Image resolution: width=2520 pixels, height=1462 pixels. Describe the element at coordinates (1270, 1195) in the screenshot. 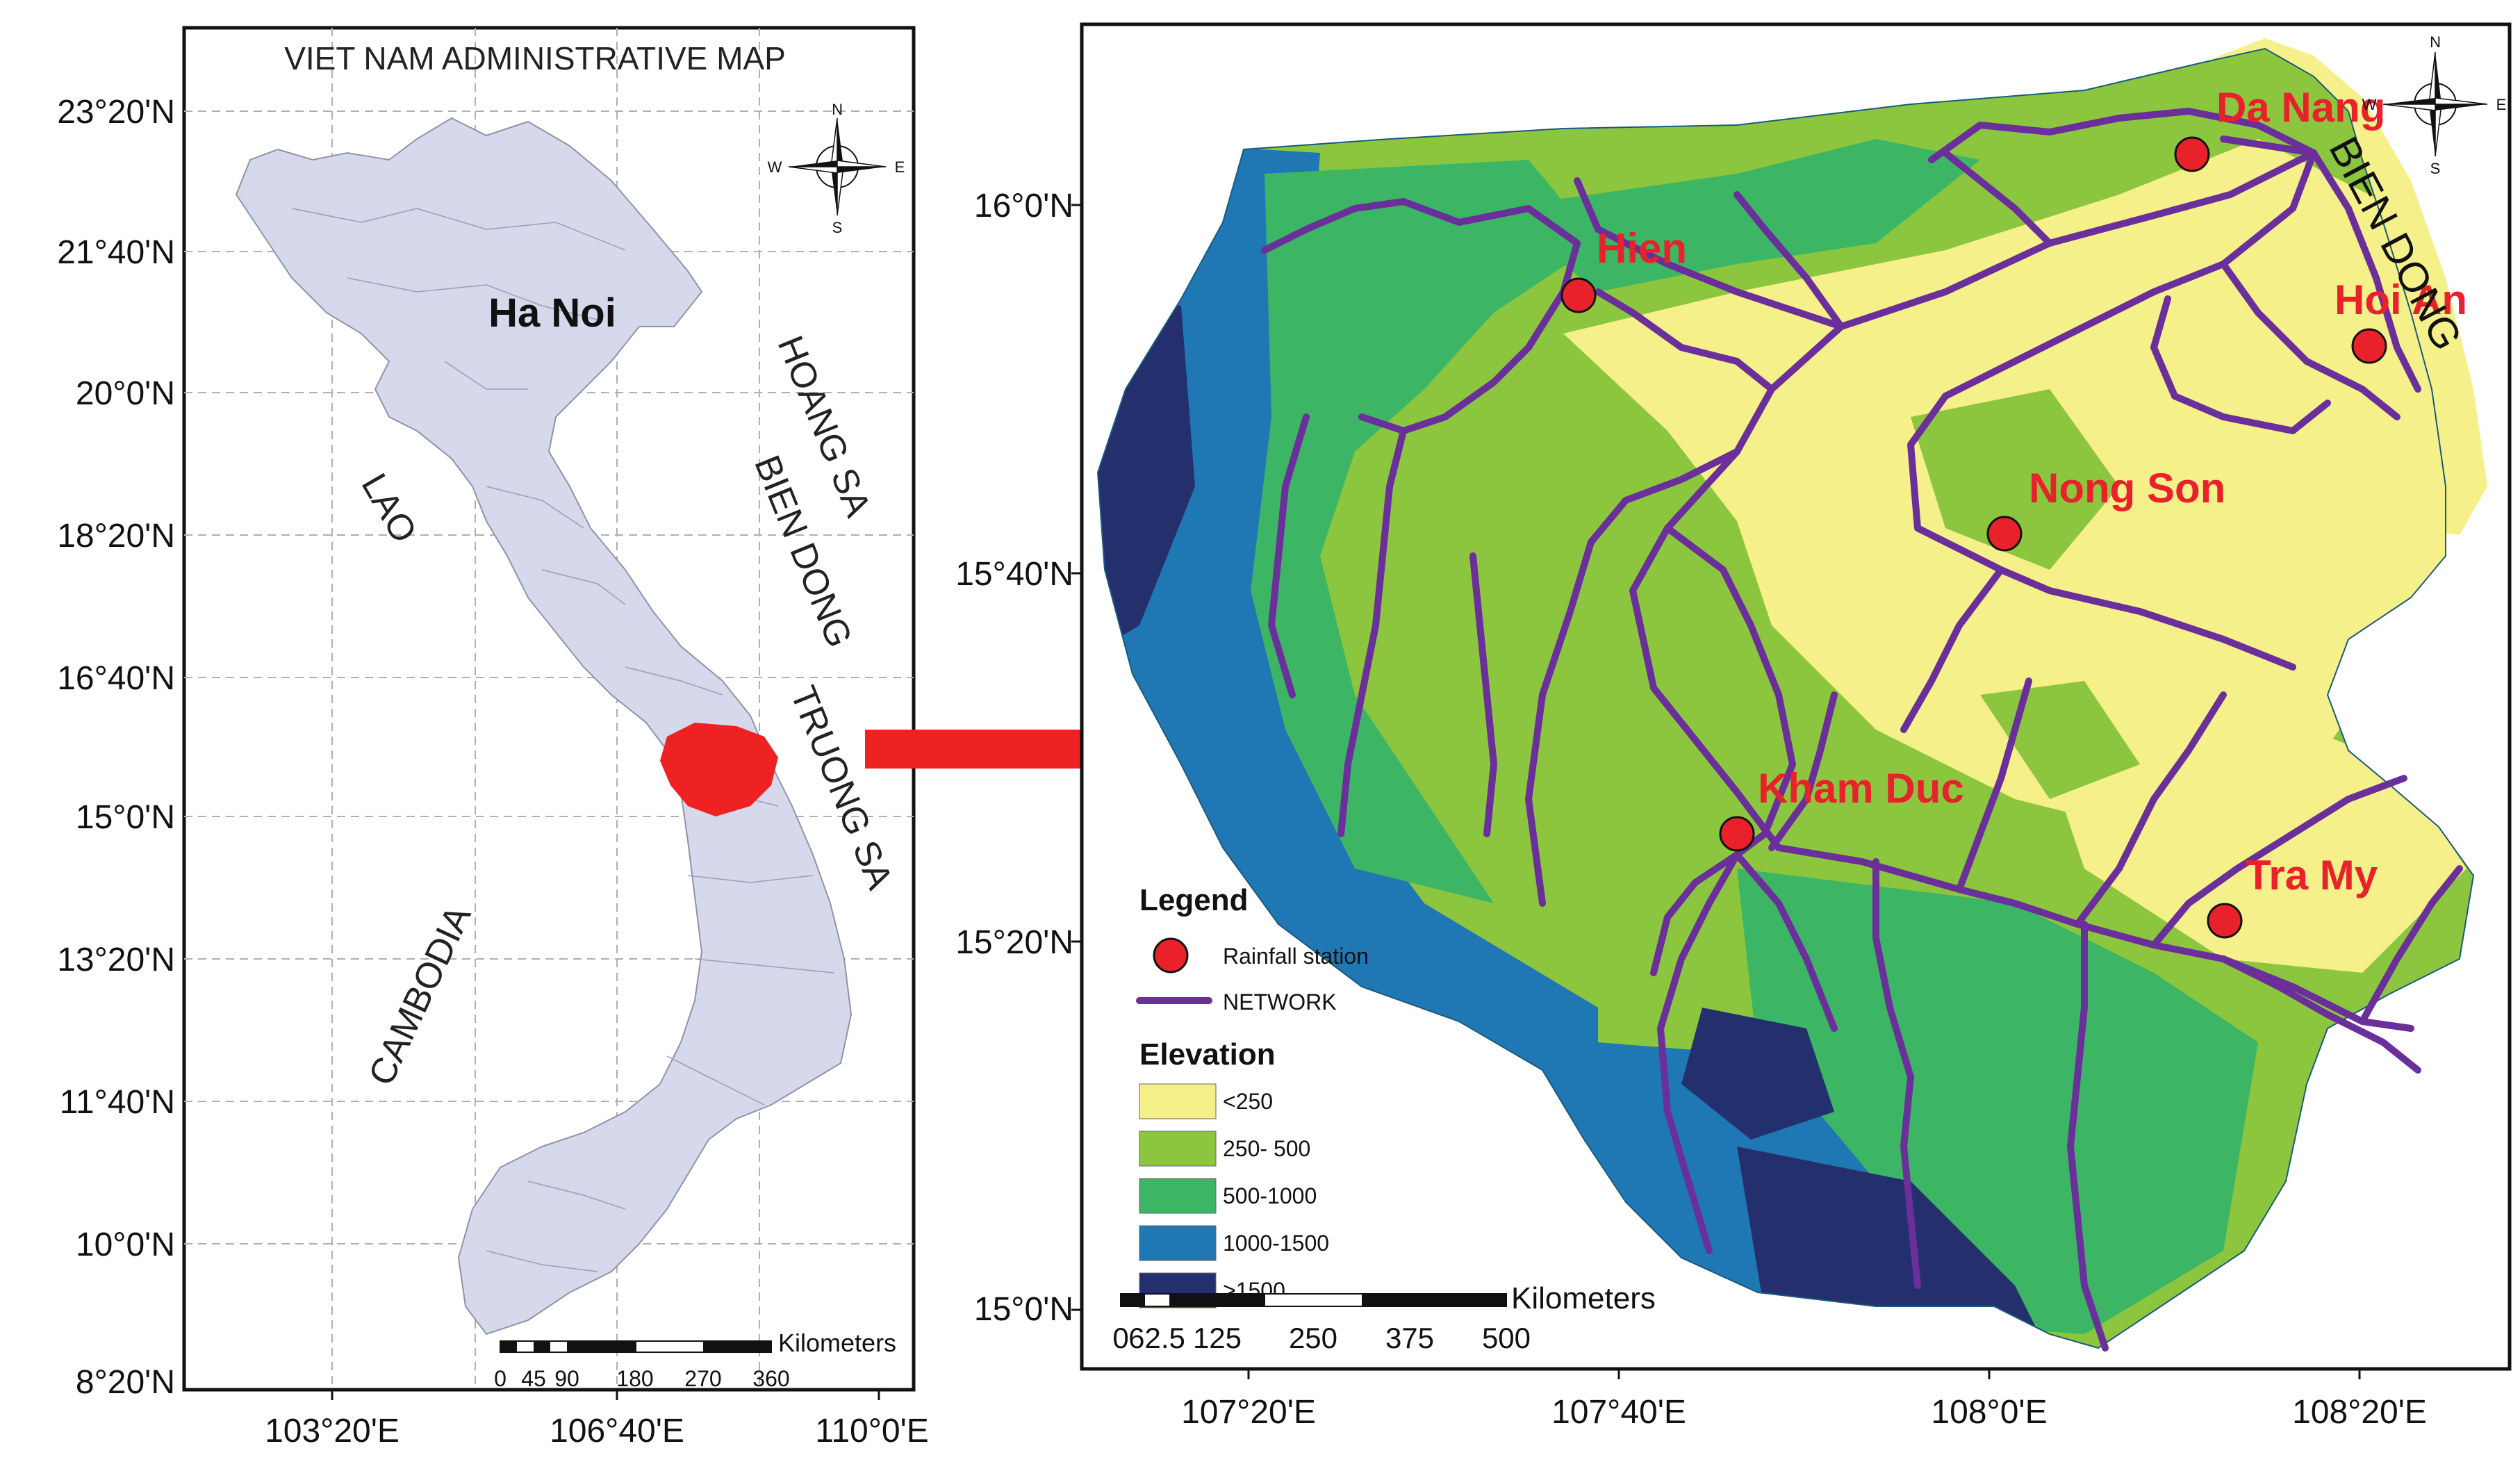

I see `legend-elevation-label: 500-1000` at that location.